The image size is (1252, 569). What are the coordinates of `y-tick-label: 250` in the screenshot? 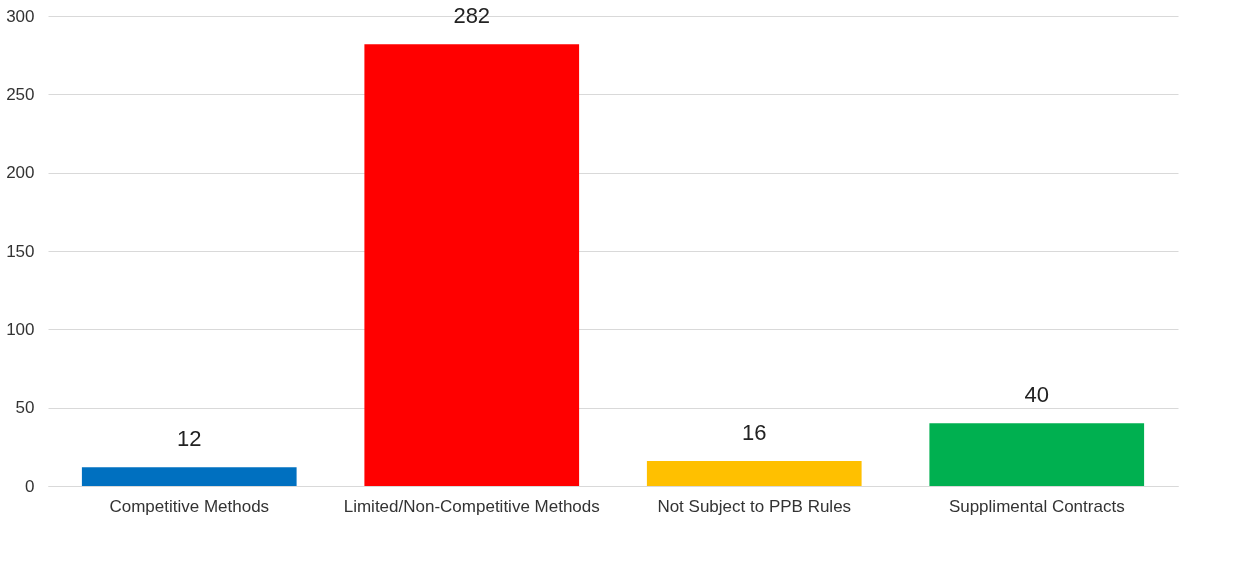 It's located at (20, 94).